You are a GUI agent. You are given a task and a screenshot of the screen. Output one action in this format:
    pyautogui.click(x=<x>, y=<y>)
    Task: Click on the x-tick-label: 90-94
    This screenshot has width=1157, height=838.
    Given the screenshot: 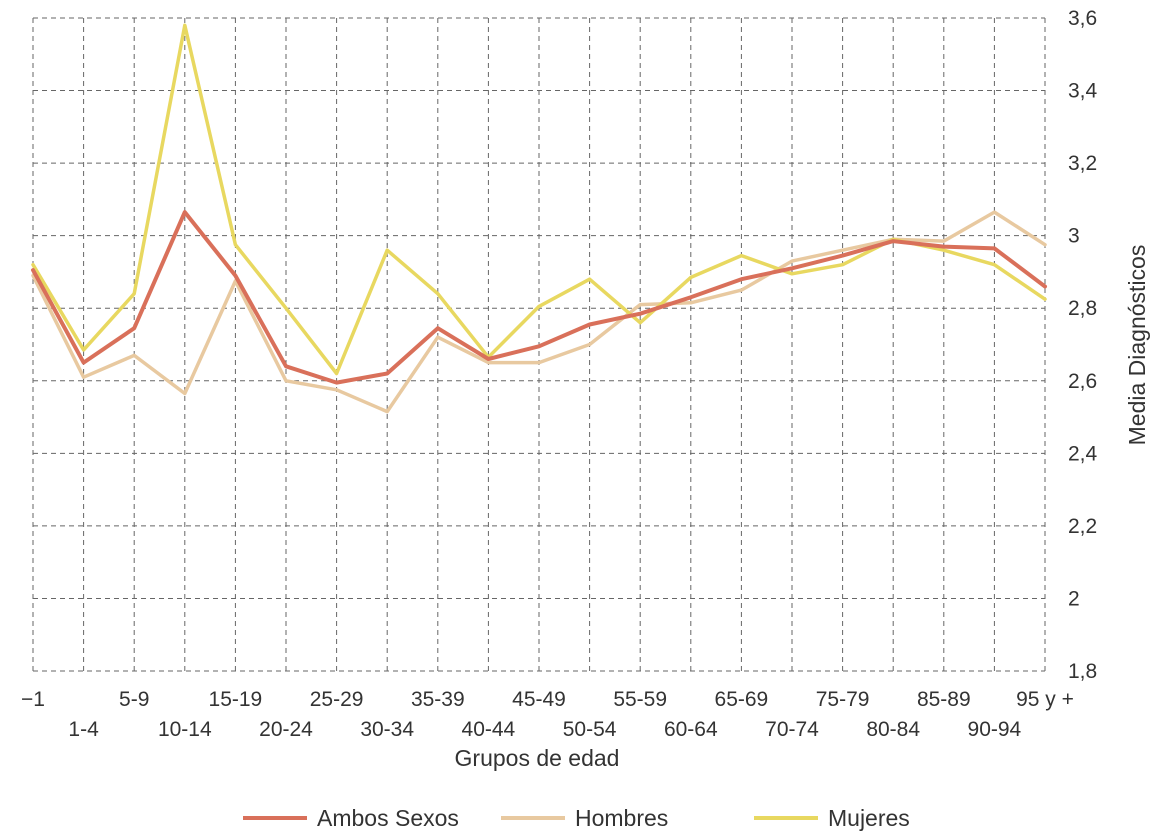 What is the action you would take?
    pyautogui.click(x=995, y=729)
    